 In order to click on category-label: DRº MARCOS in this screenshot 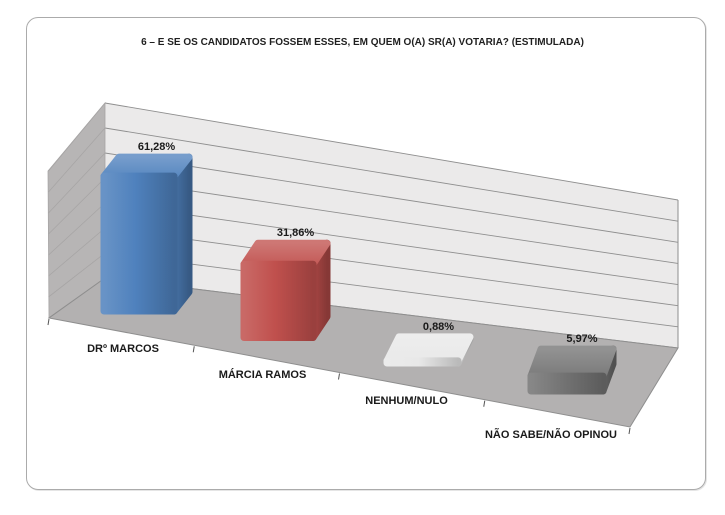, I will do `click(123, 349)`.